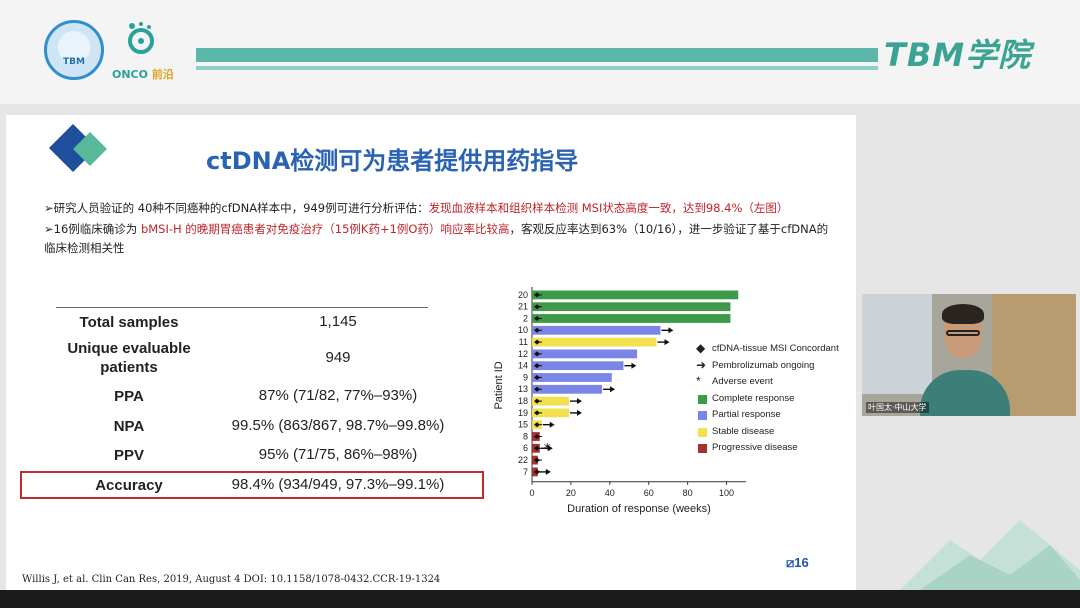 This screenshot has height=608, width=1080. I want to click on onco-logo-mark, so click(141, 38).